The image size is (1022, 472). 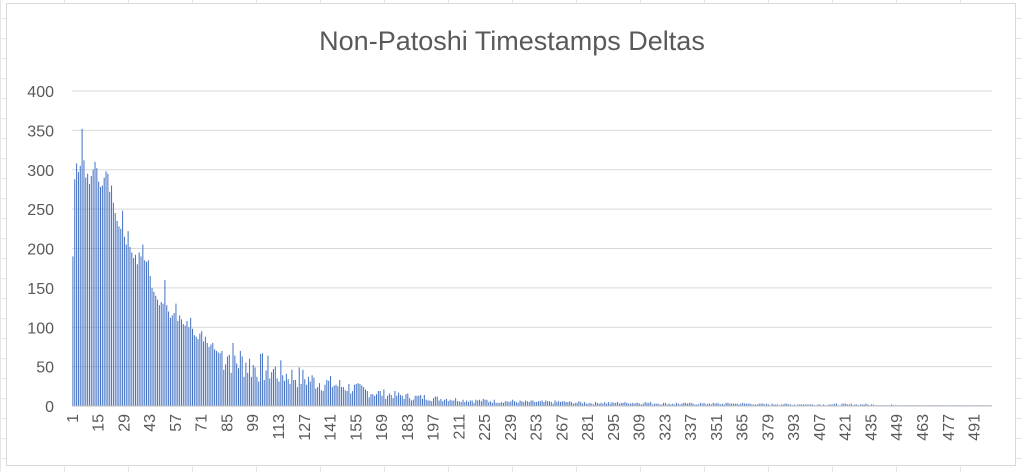 What do you see at coordinates (846, 427) in the screenshot?
I see `x-tick-label: 421` at bounding box center [846, 427].